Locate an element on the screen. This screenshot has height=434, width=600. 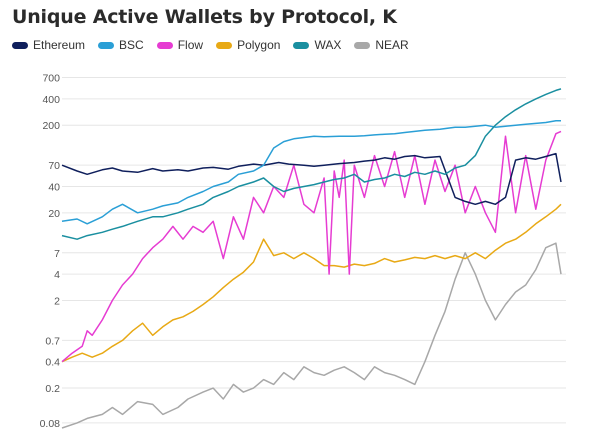
legend-label: Ethereum is located at coordinates (59, 45).